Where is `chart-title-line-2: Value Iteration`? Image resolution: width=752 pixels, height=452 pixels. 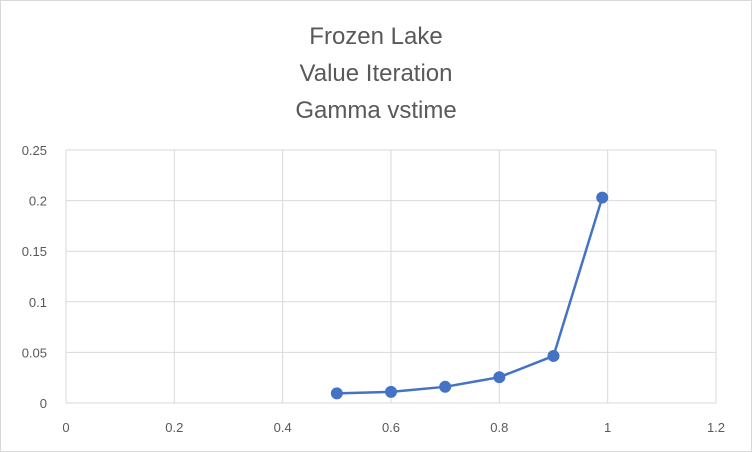
chart-title-line-2: Value Iteration is located at coordinates (376, 73).